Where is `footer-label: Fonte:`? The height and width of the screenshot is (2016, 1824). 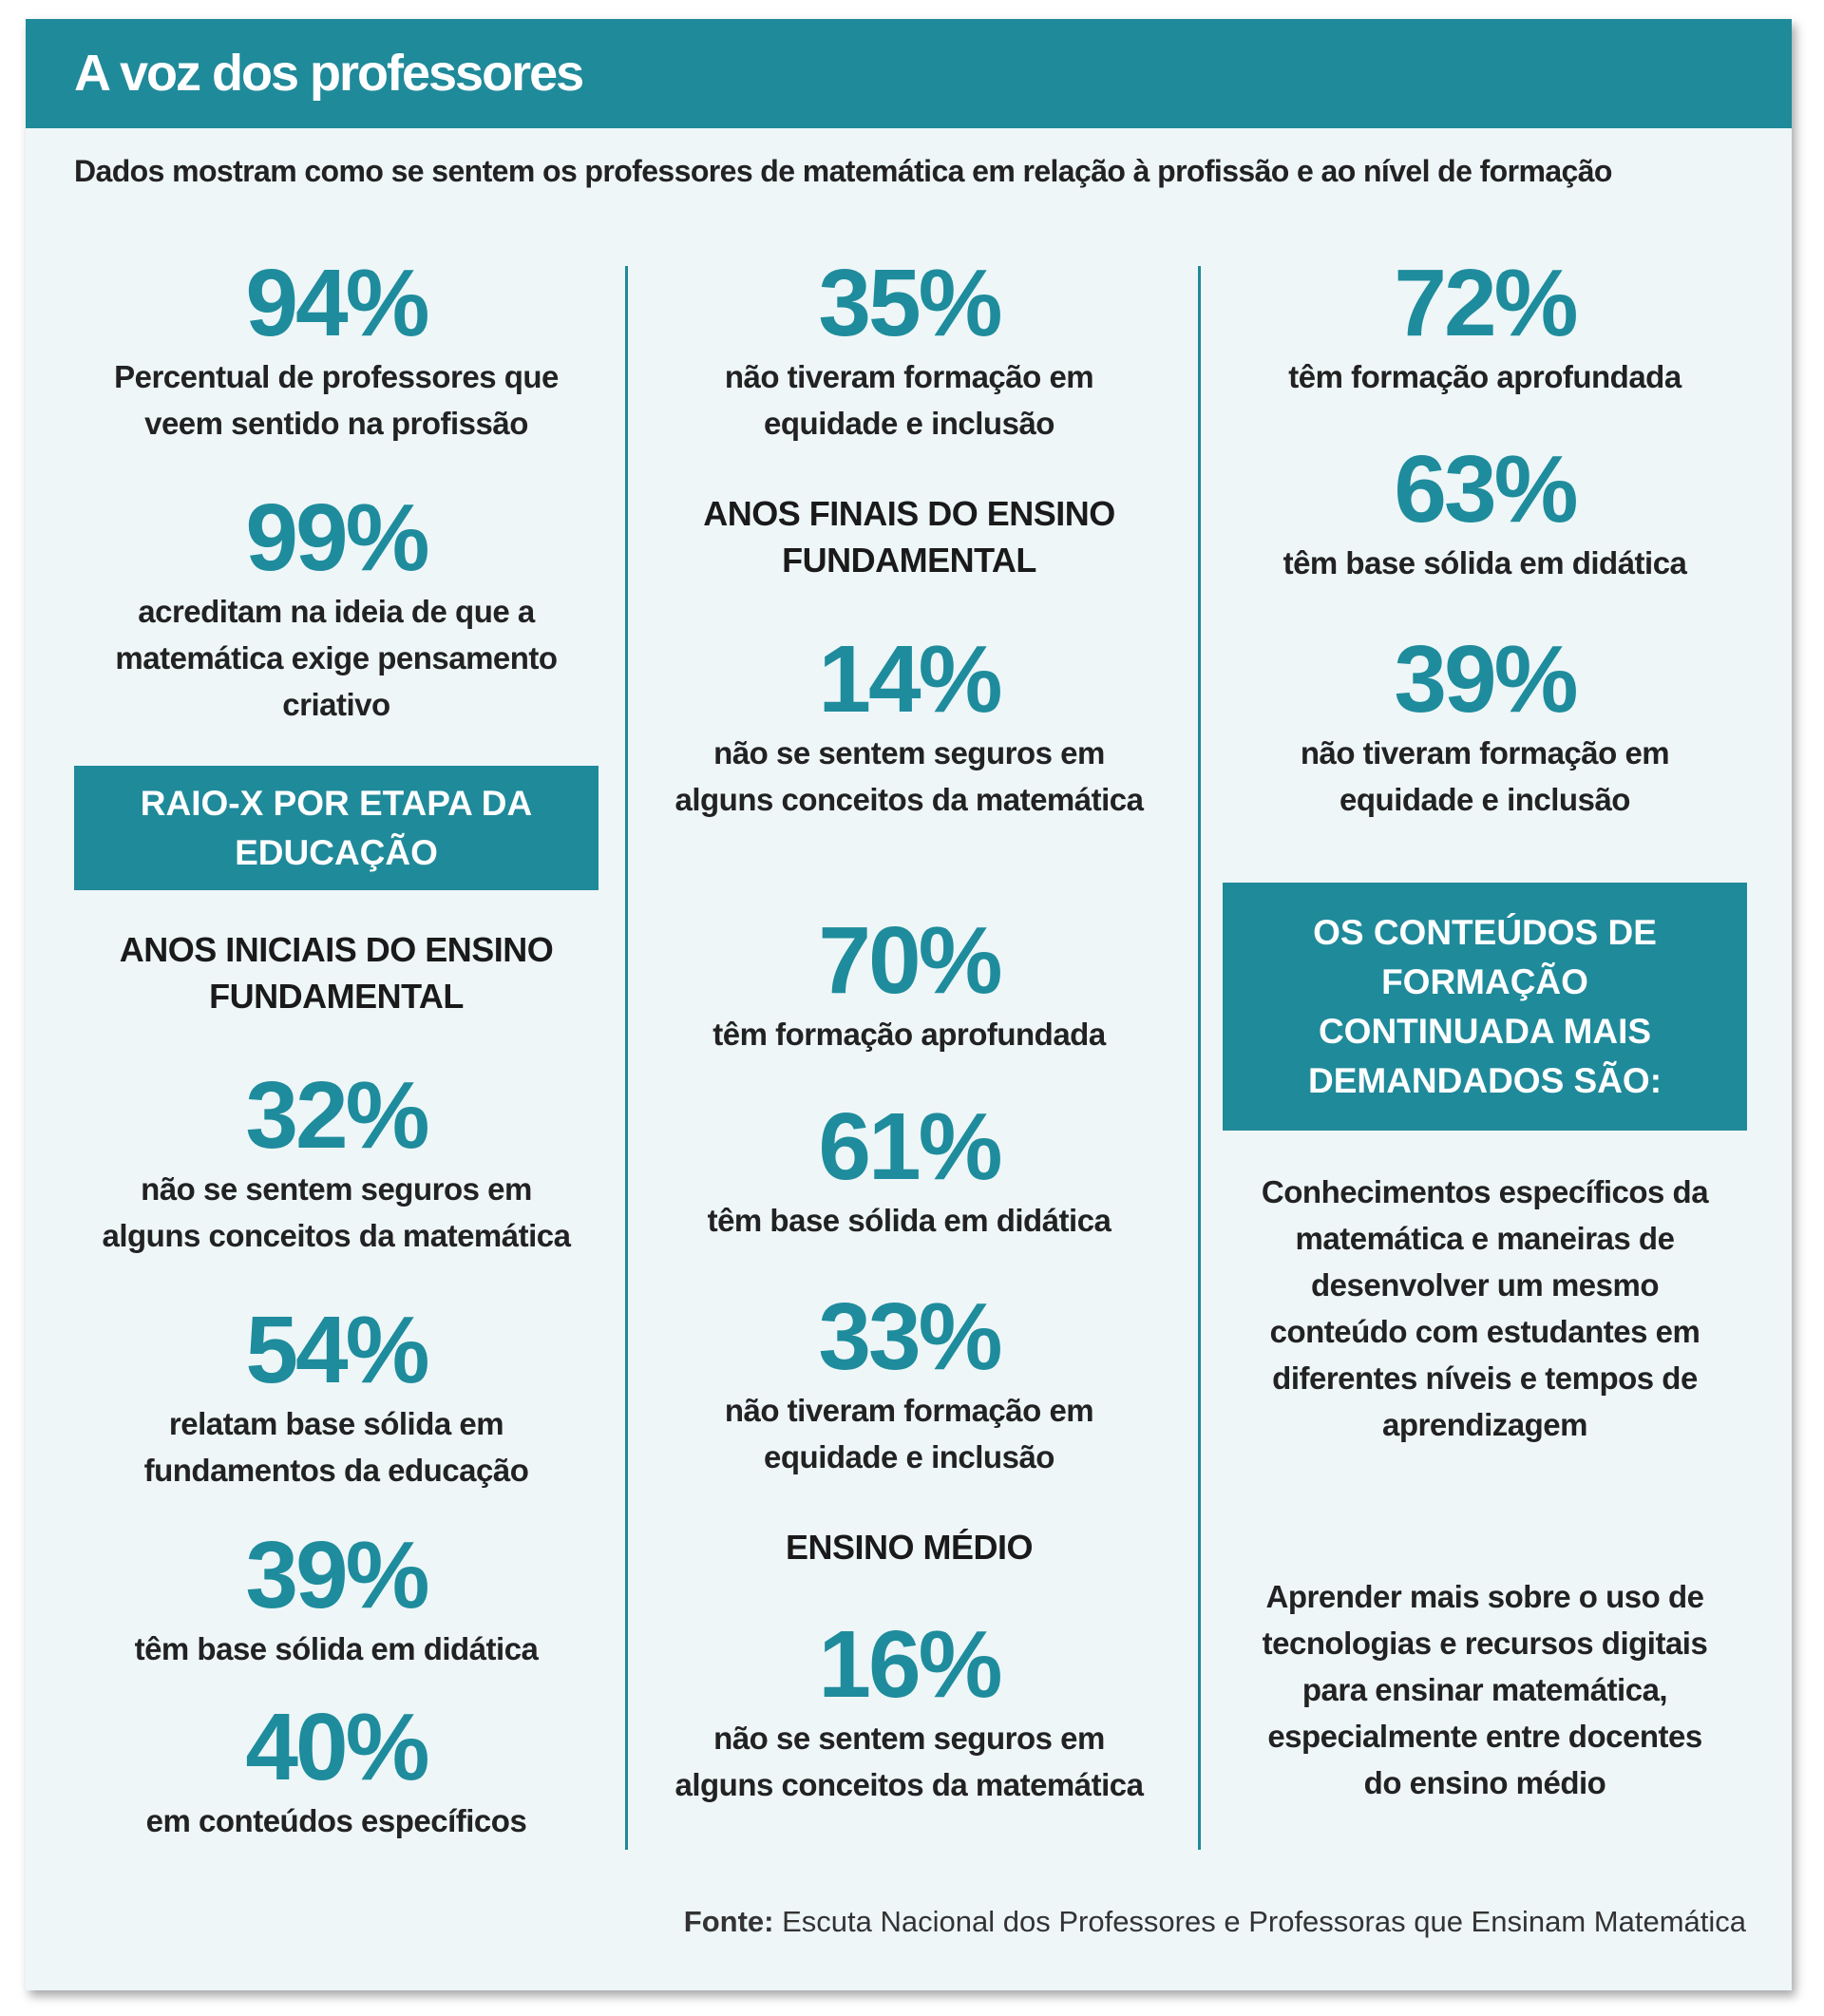 footer-label: Fonte: is located at coordinates (728, 1921).